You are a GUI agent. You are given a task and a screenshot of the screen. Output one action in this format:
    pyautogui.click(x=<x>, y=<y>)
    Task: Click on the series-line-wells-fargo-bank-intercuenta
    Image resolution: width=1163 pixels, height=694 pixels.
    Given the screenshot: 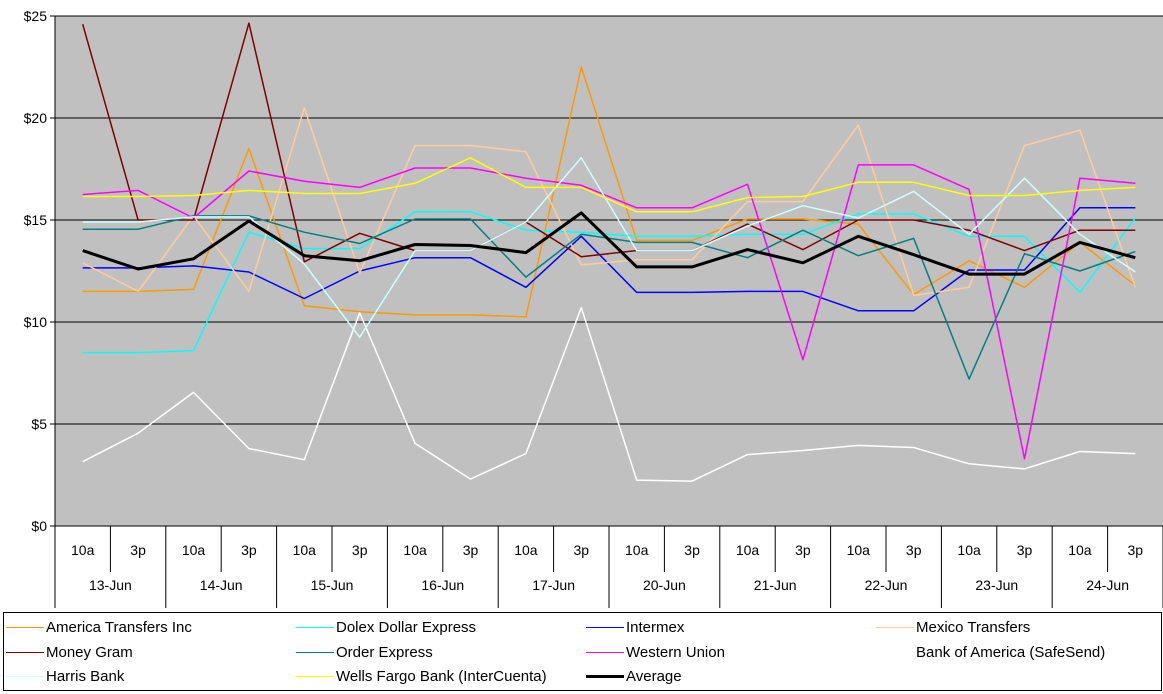 What is the action you would take?
    pyautogui.click(x=609, y=185)
    